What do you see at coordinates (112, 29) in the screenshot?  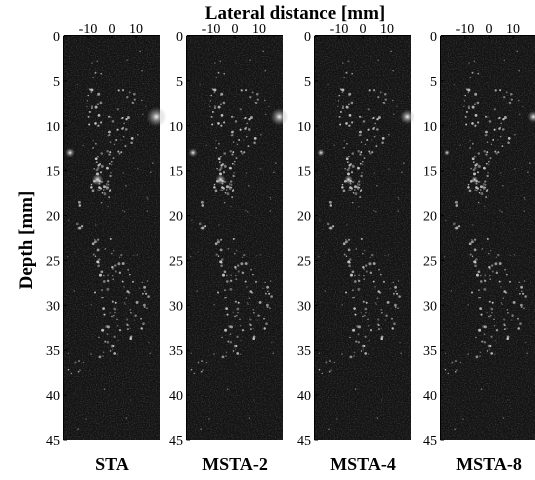 I see `lateral-tick-label: 0` at bounding box center [112, 29].